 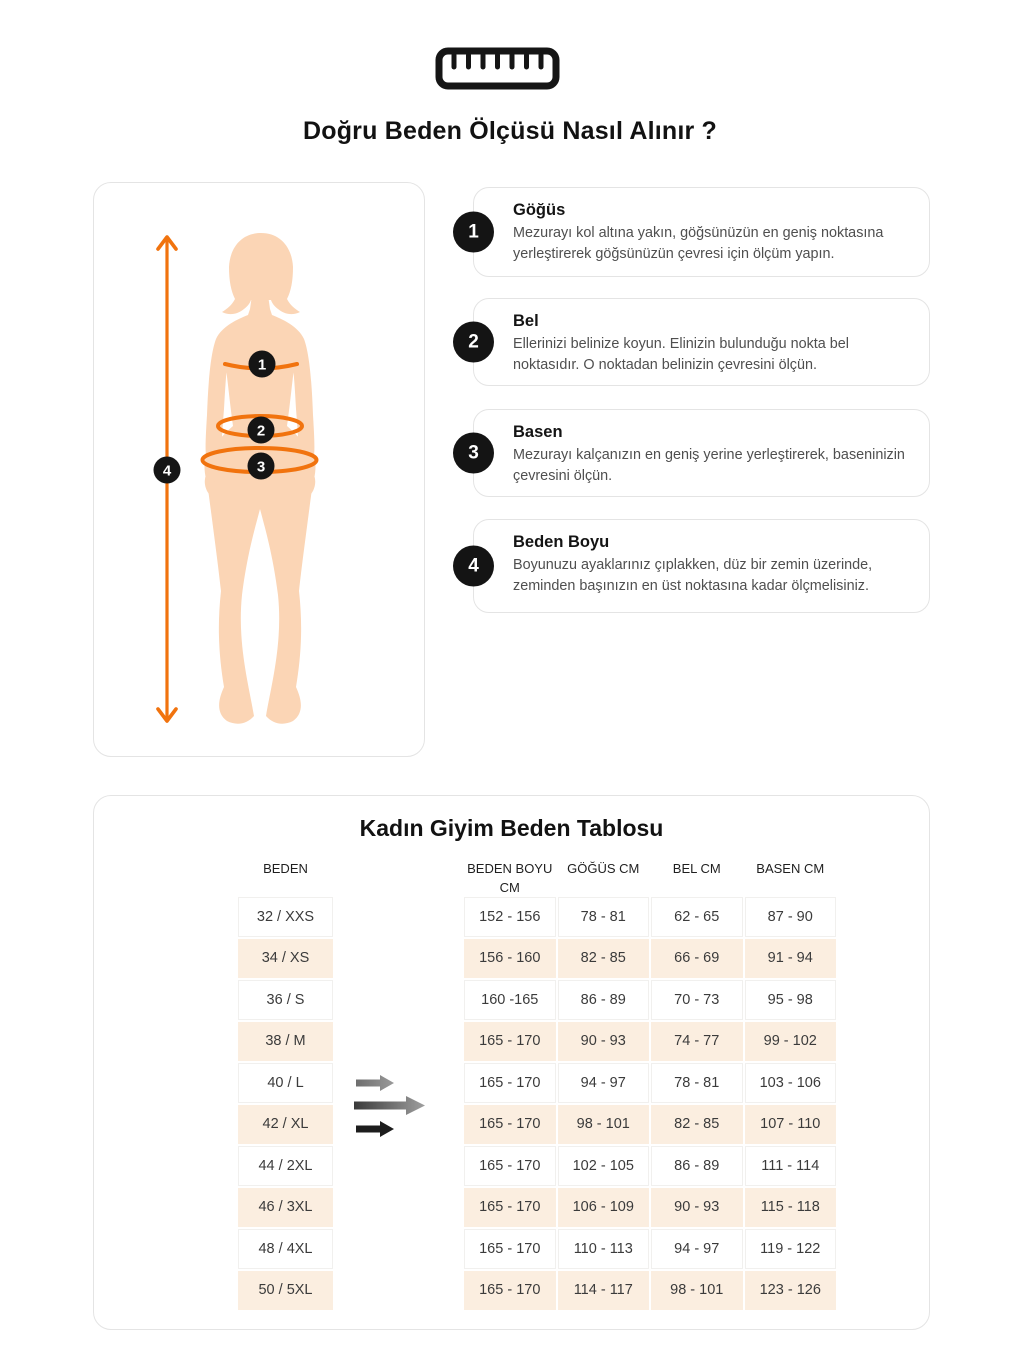 I want to click on measure-cell: 62 - 65, so click(x=697, y=917).